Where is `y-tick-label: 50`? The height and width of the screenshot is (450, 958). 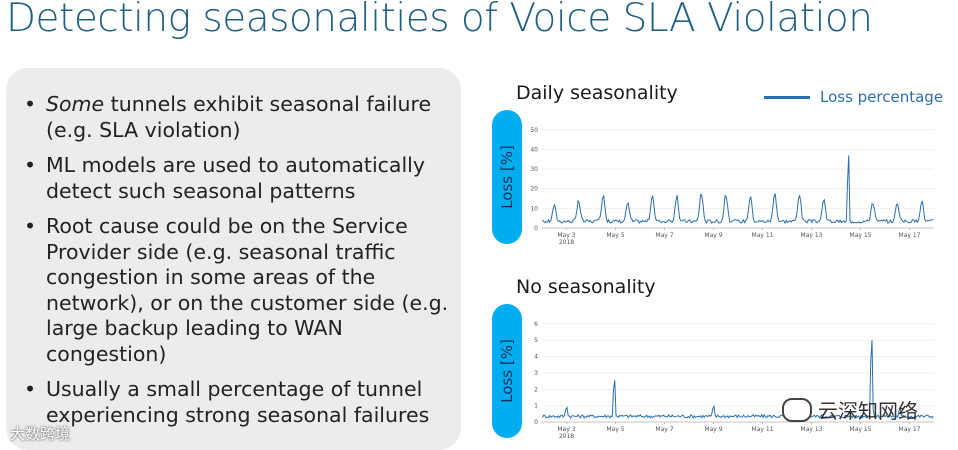
y-tick-label: 50 is located at coordinates (534, 130).